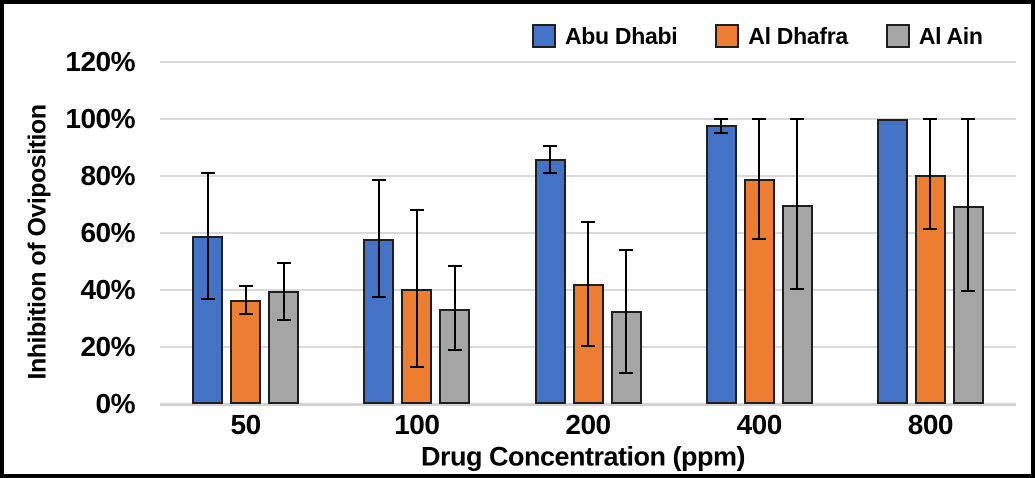  I want to click on y-tick-label: 80%, so click(107, 175).